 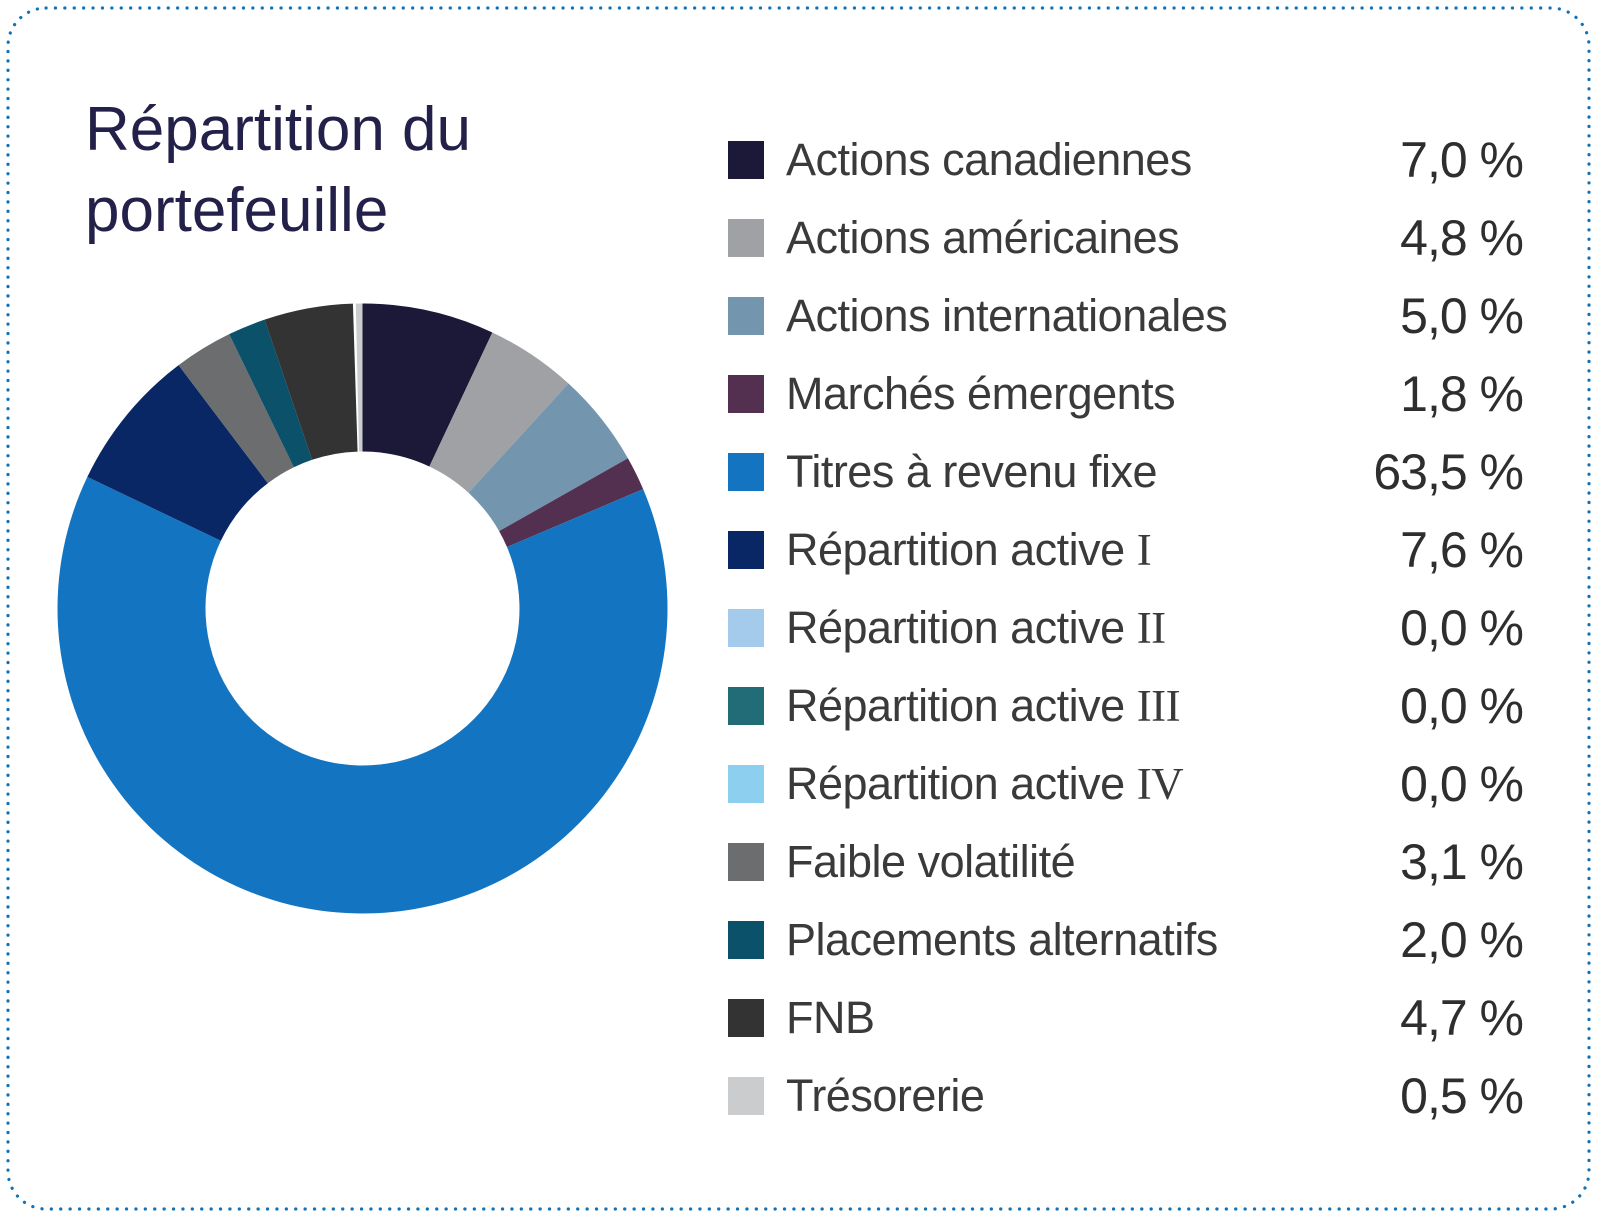 I want to click on legend-label: Trésorerie, so click(x=885, y=1095).